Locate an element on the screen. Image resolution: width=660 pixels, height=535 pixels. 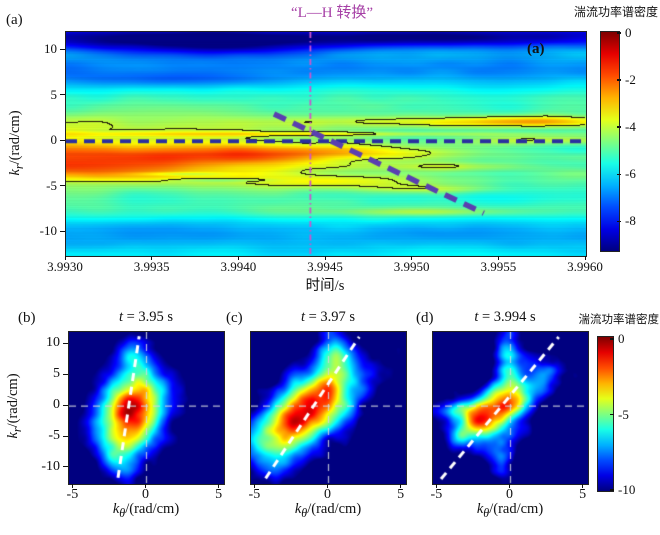
panel-c-x-tick-label: 5 is located at coordinates (401, 494).